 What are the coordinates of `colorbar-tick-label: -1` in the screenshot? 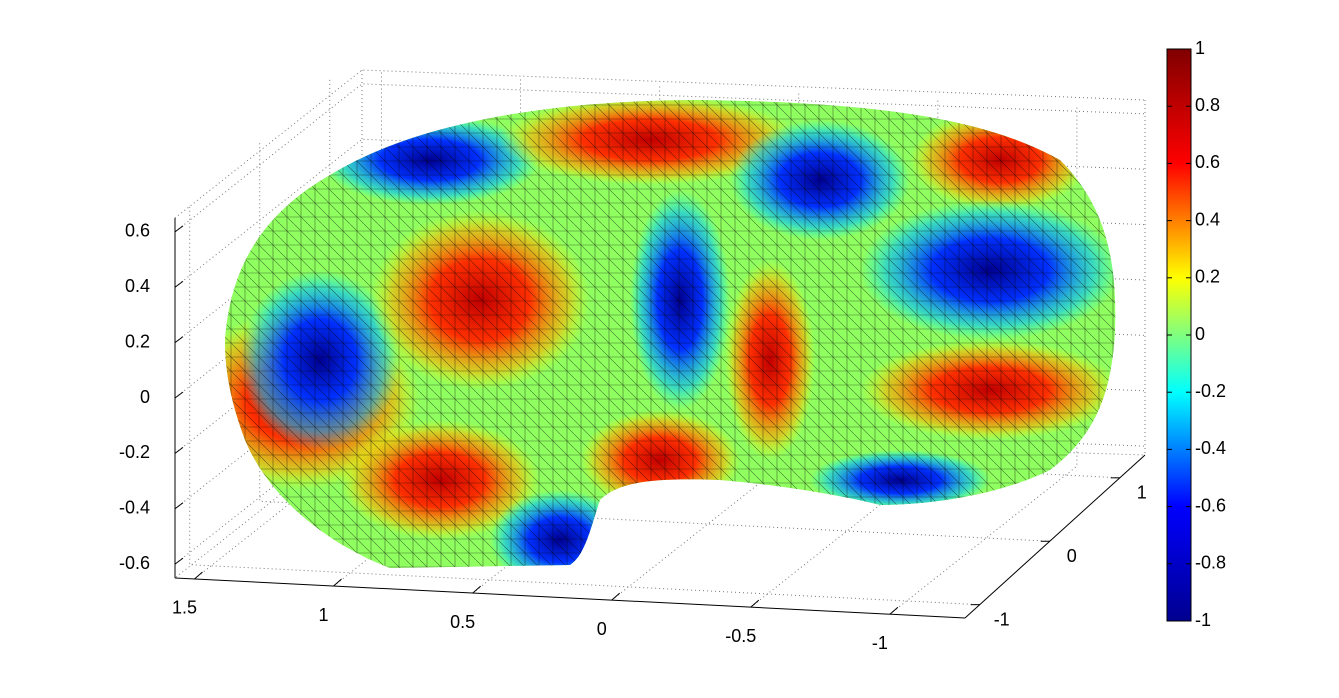 It's located at (1203, 620).